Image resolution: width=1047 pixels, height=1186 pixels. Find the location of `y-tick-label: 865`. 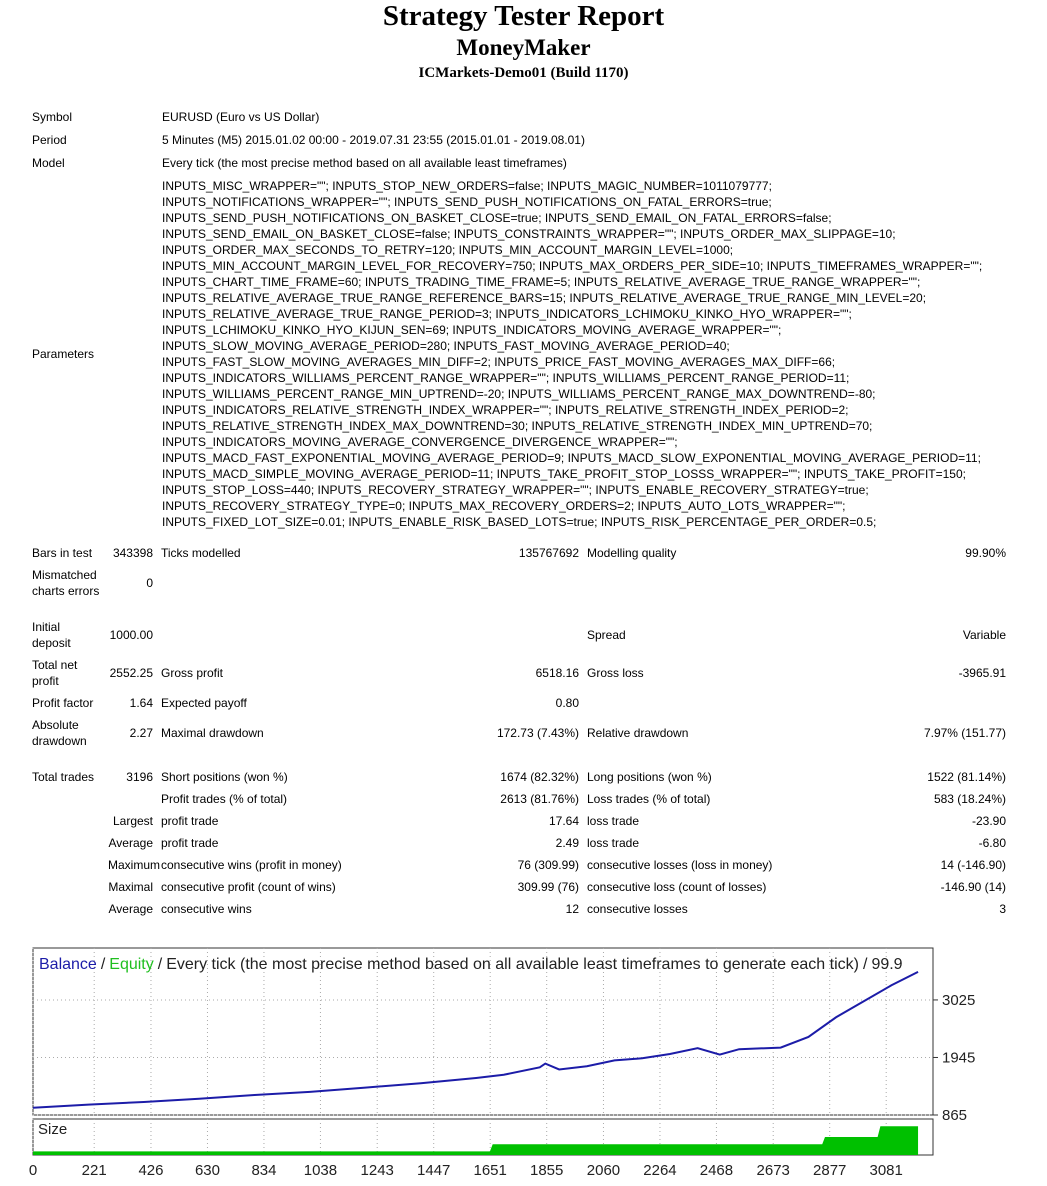

y-tick-label: 865 is located at coordinates (954, 1115).